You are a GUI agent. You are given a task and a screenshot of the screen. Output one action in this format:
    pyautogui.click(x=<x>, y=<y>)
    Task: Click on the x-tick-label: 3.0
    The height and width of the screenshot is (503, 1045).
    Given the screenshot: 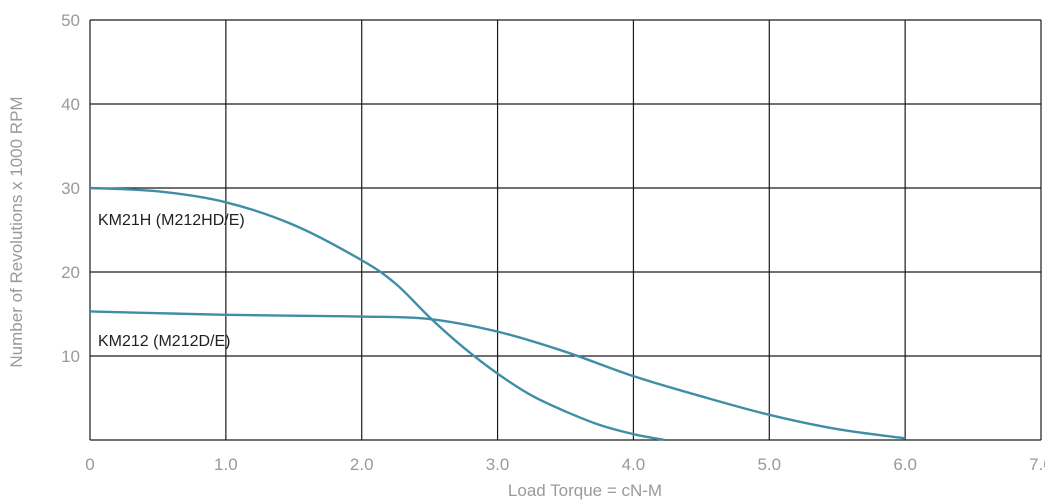 What is the action you would take?
    pyautogui.click(x=498, y=464)
    